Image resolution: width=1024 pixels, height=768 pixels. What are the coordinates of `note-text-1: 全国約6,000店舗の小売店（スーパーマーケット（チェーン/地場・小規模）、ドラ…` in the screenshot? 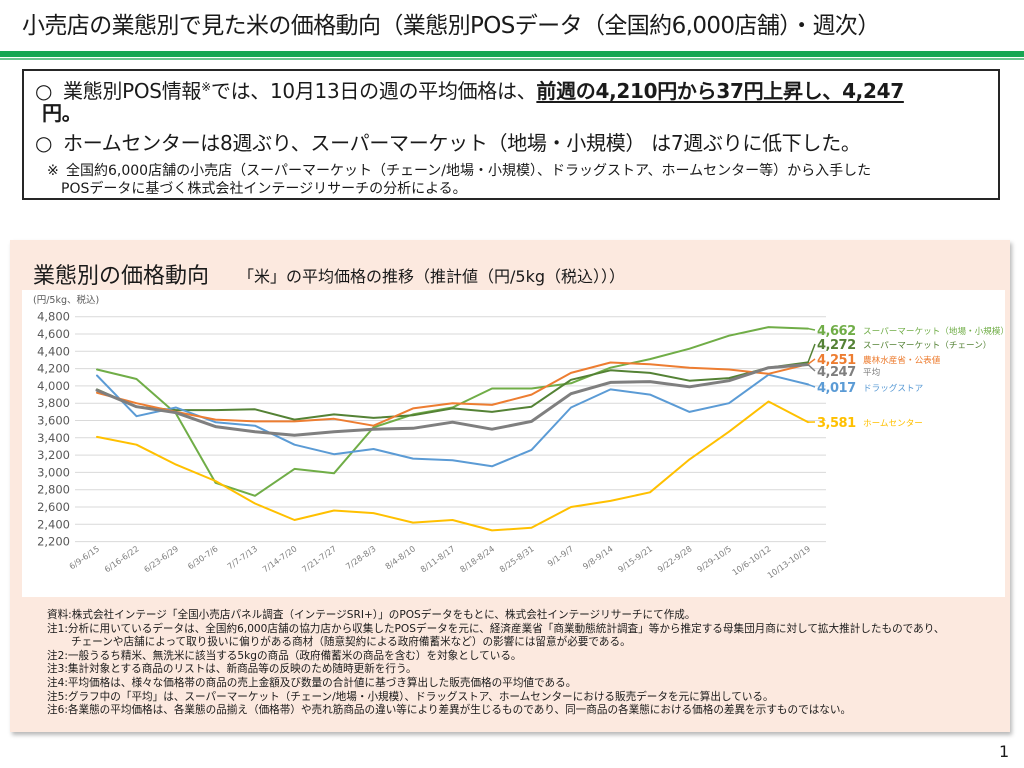 It's located at (469, 171).